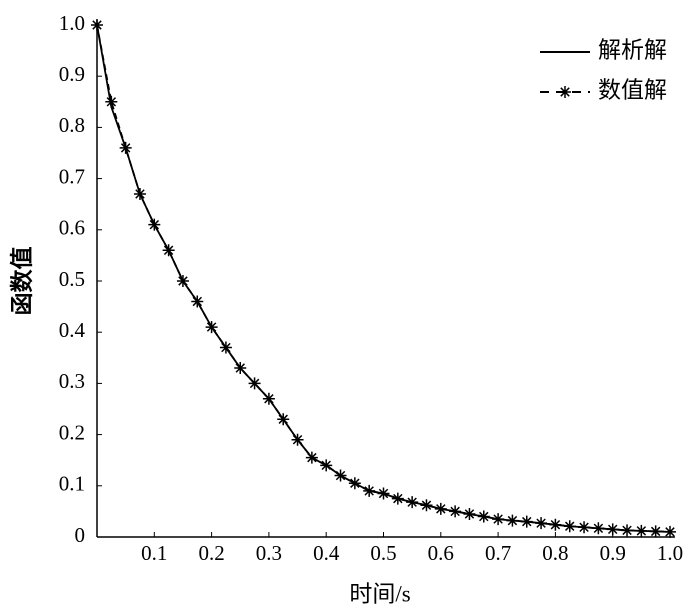 This screenshot has height=615, width=700. What do you see at coordinates (72, 484) in the screenshot?
I see `y-tick-label: 0.1` at bounding box center [72, 484].